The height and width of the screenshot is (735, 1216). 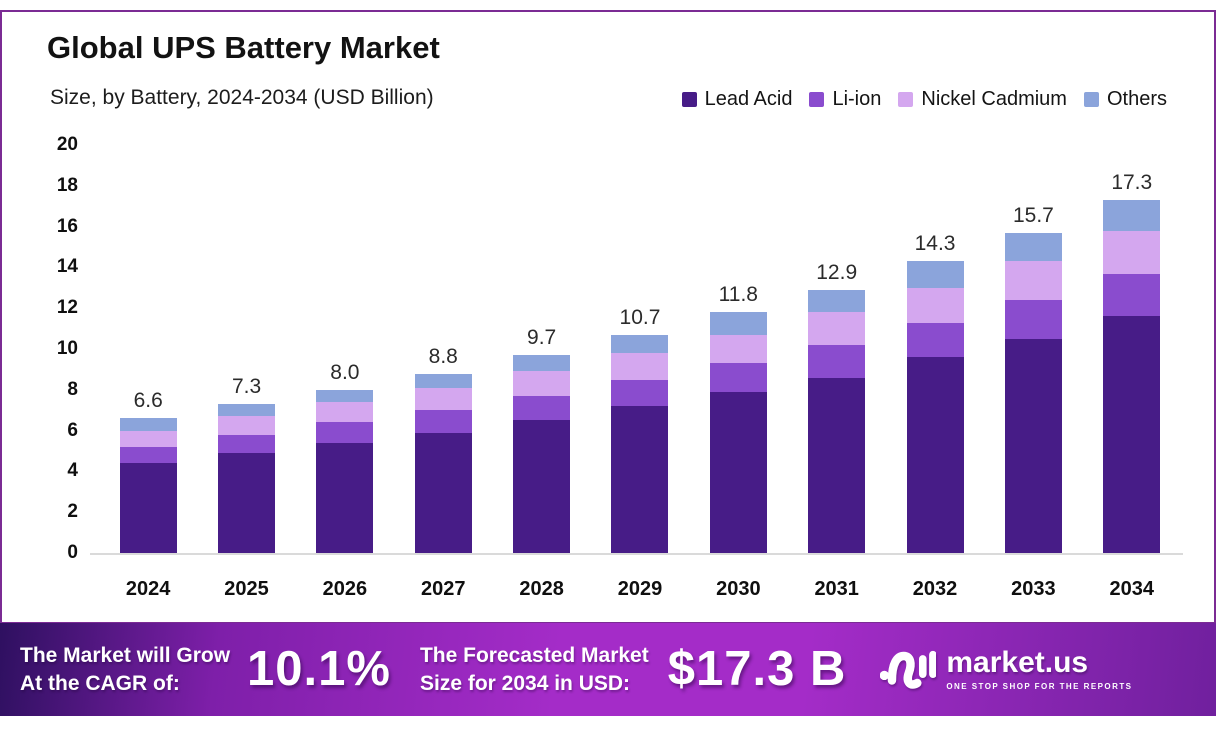 What do you see at coordinates (1033, 281) in the screenshot?
I see `bar-segment-nickel-cadmium-2033` at bounding box center [1033, 281].